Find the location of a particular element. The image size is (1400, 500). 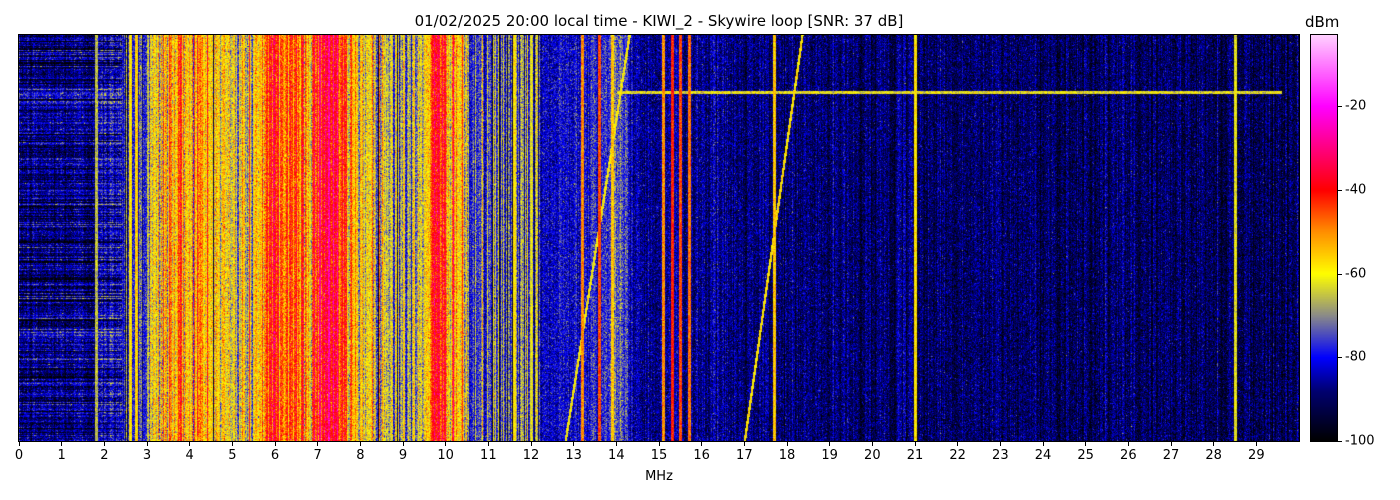

x-tick-label: 26 is located at coordinates (1128, 455).